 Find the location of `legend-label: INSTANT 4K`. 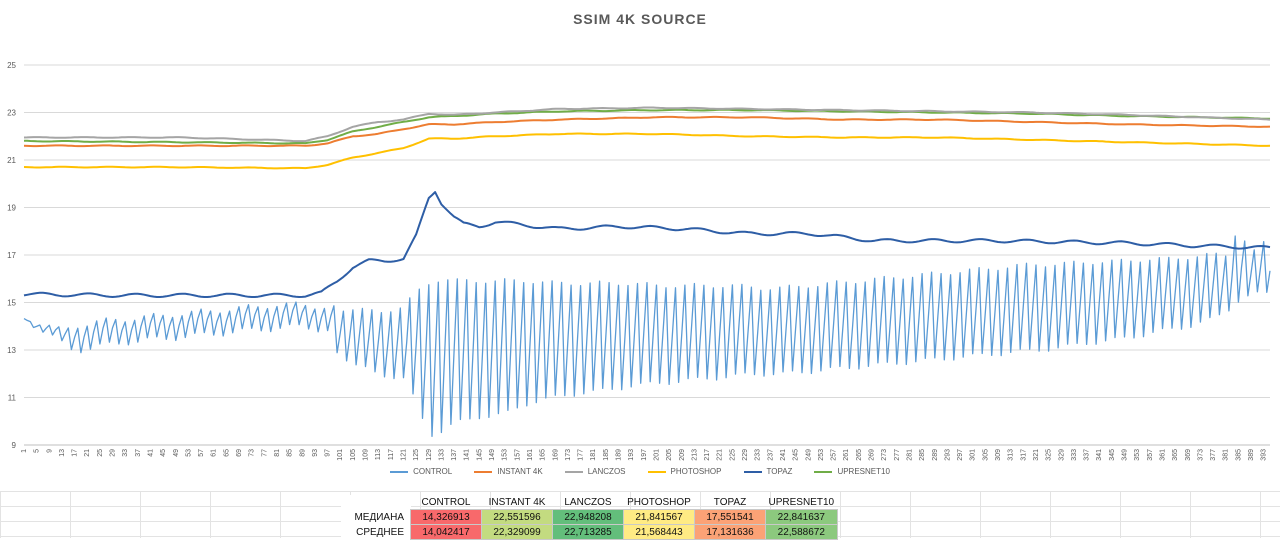

legend-label: INSTANT 4K is located at coordinates (520, 471).